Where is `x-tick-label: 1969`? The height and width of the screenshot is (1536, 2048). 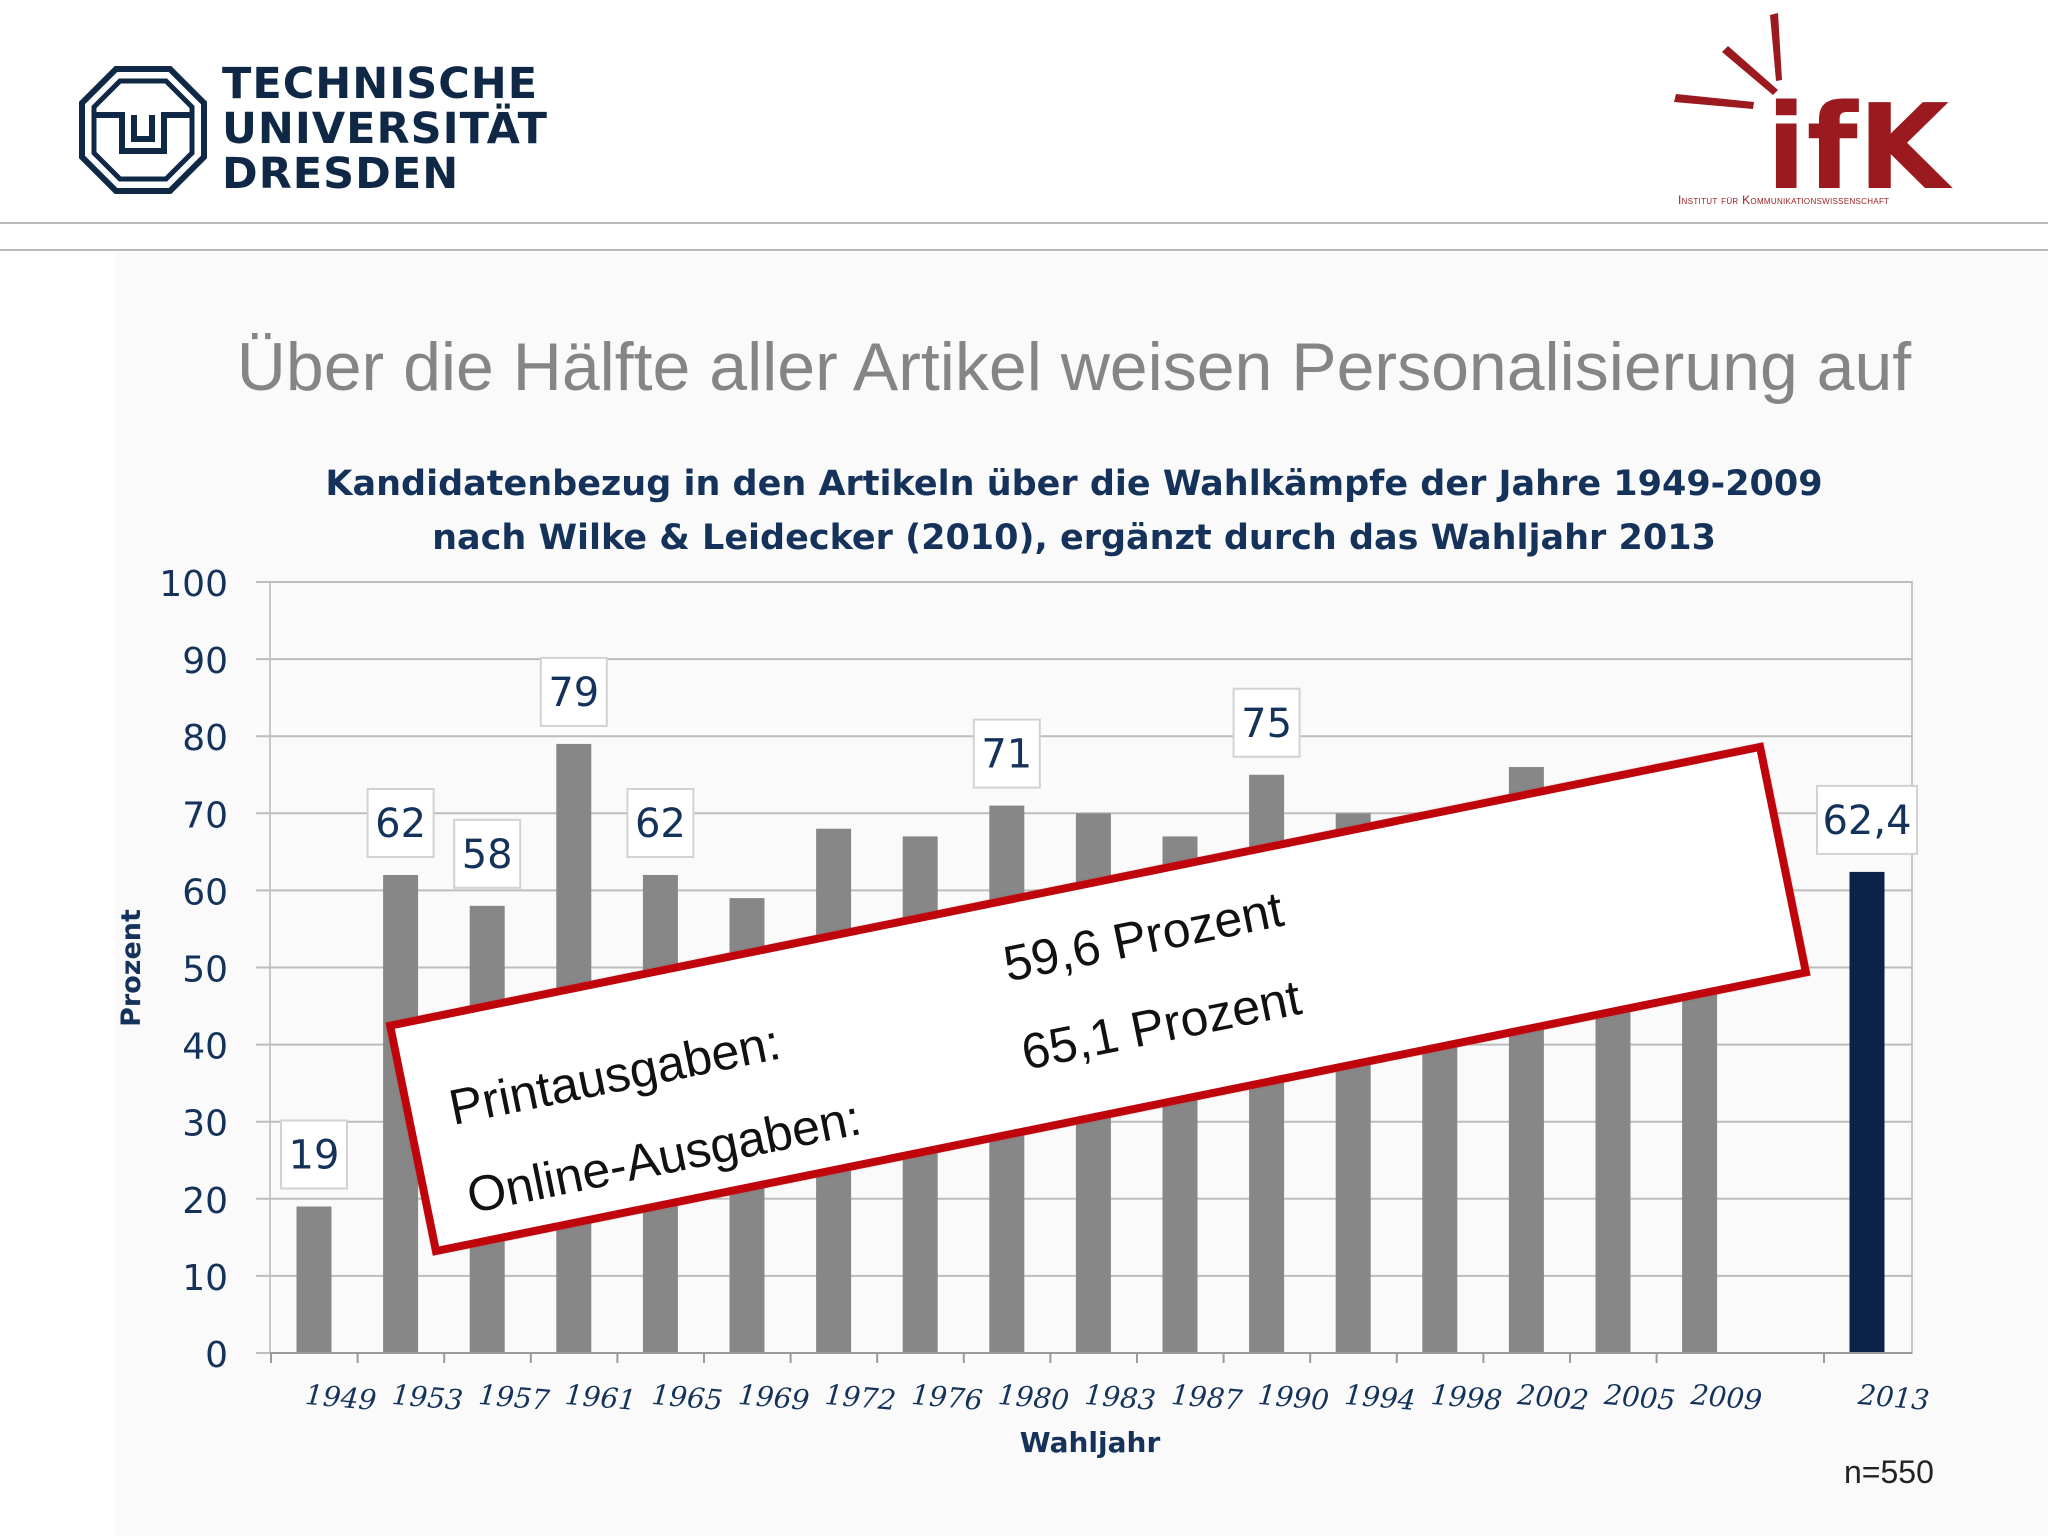 x-tick-label: 1969 is located at coordinates (774, 1397).